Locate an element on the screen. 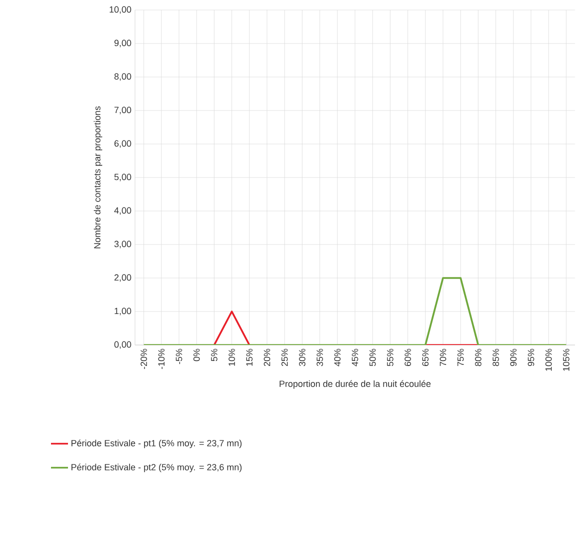  y-tick-label: 5,00 is located at coordinates (123, 178).